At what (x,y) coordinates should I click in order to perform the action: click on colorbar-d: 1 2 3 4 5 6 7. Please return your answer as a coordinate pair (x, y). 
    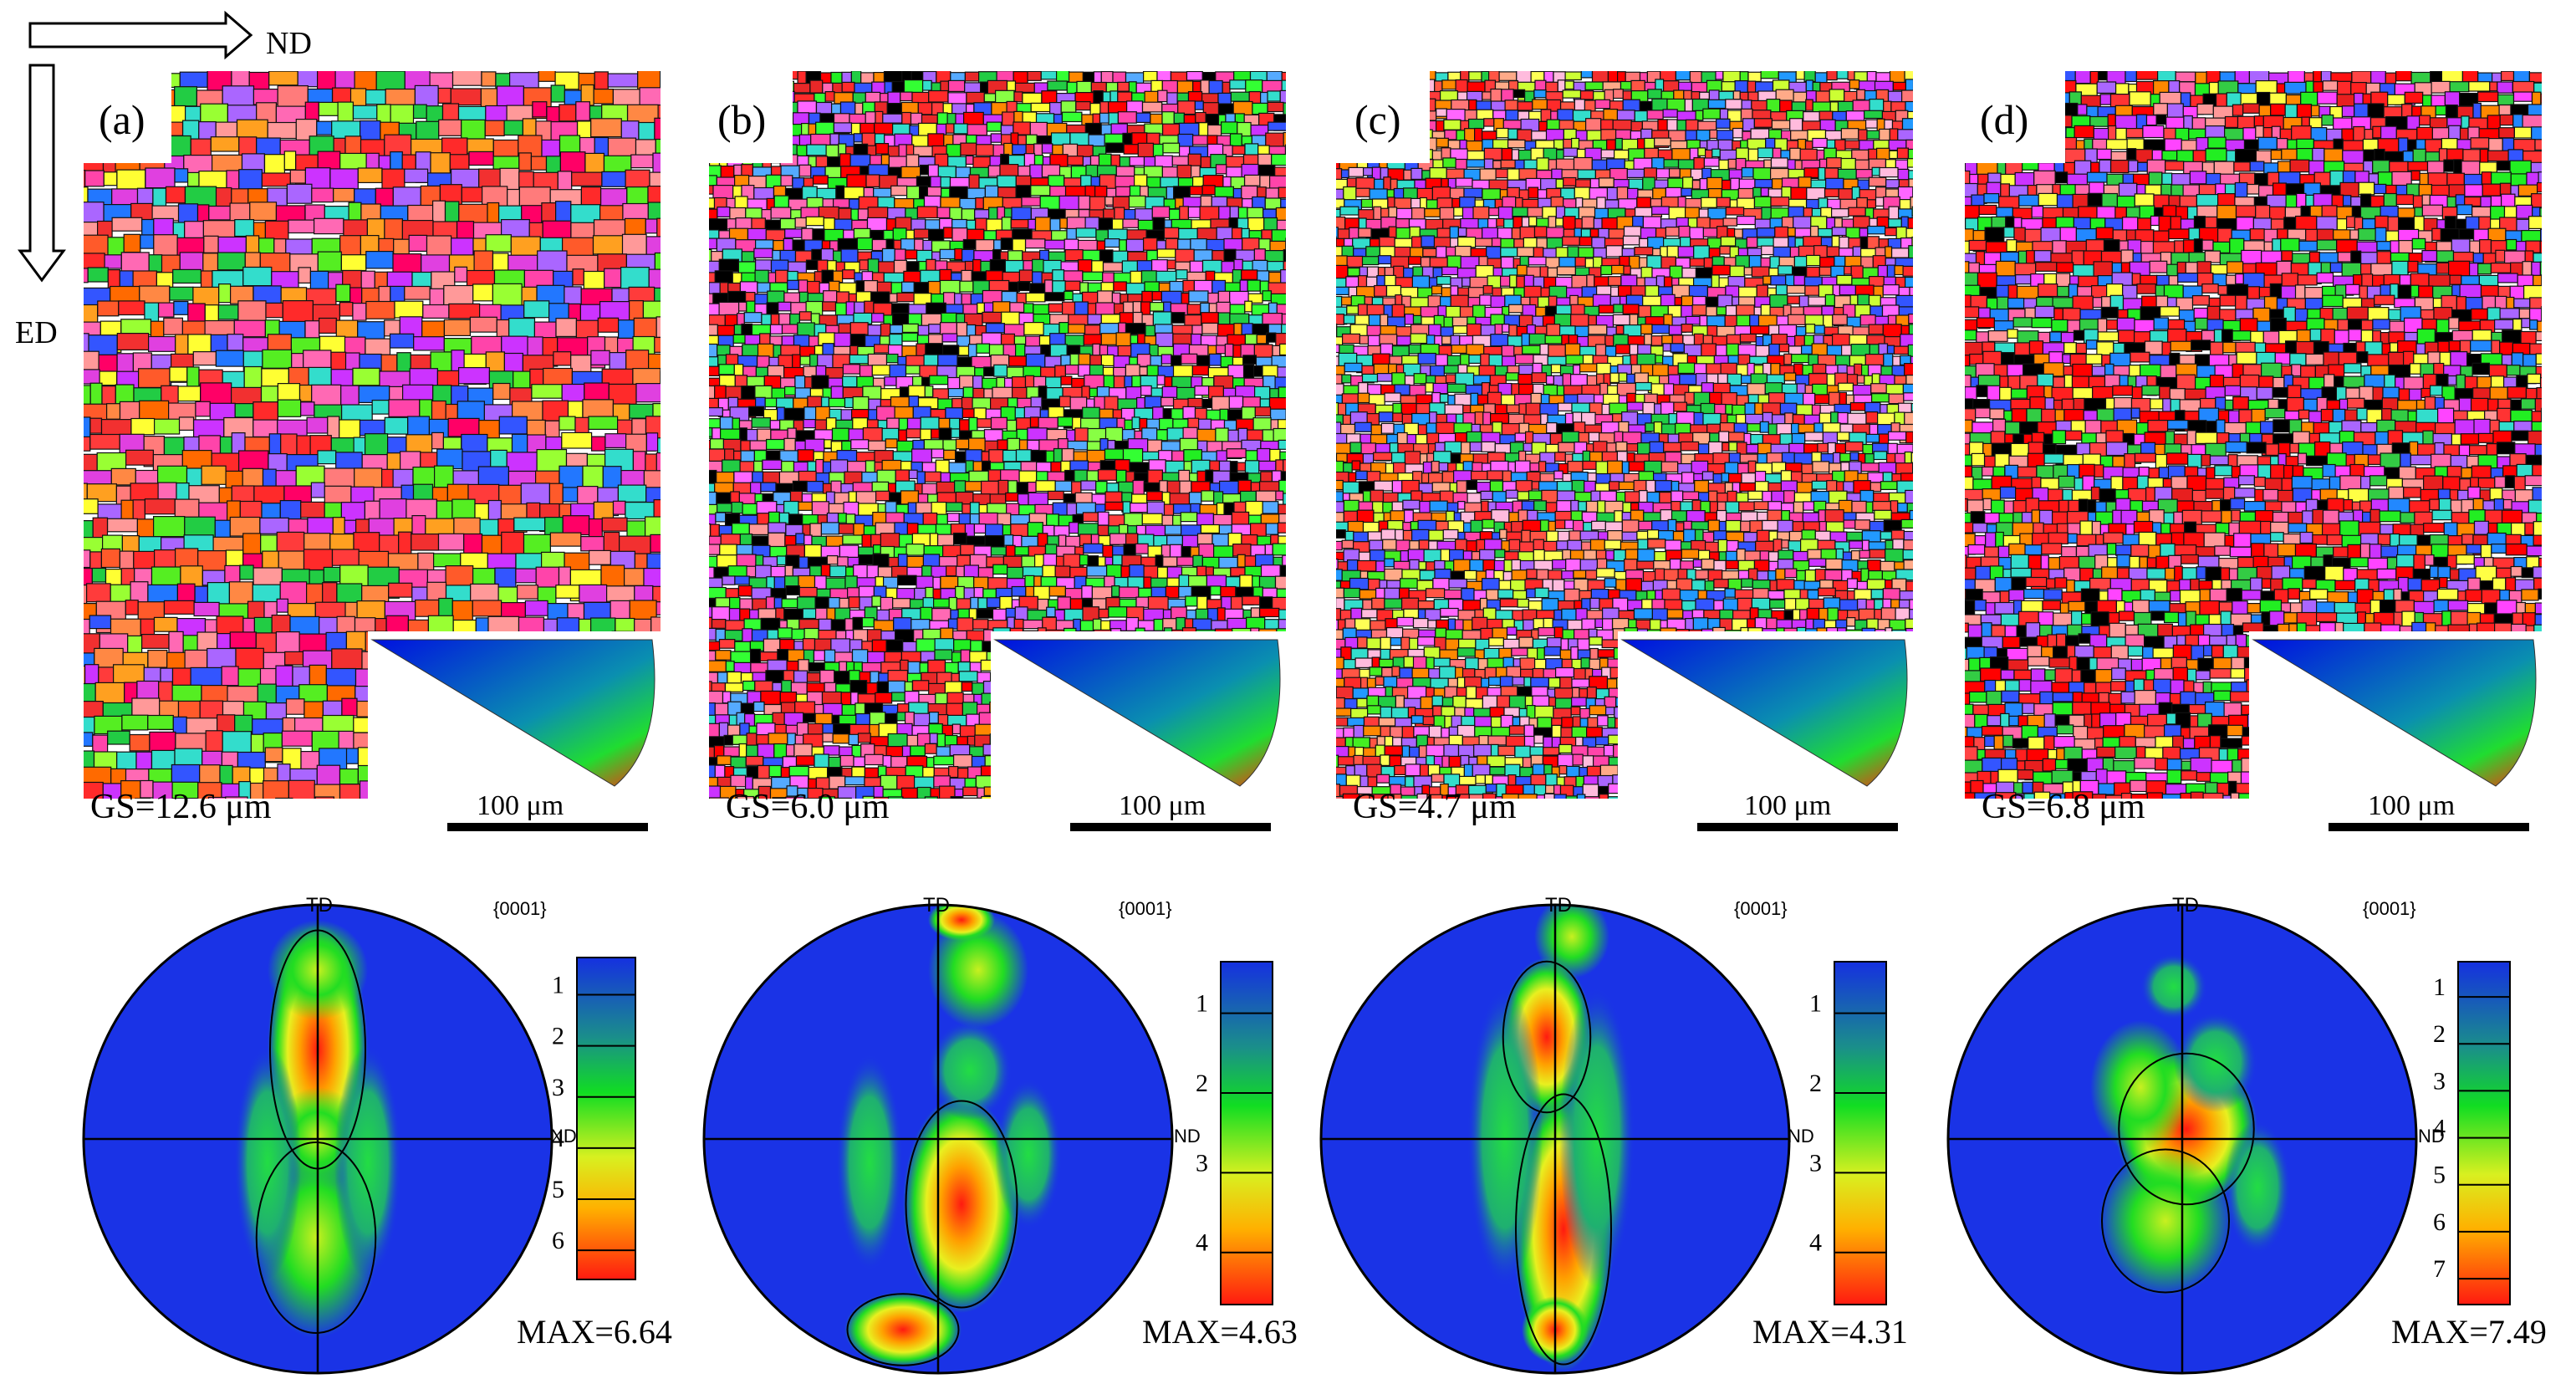
    Looking at the image, I should click on (2472, 1133).